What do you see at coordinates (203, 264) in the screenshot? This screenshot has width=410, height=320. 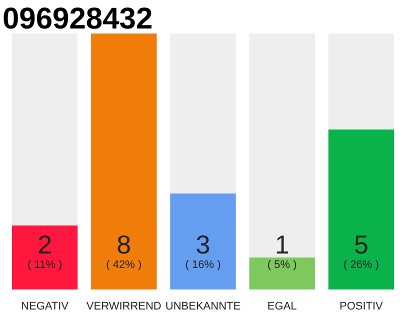 I see `annotation: ( 16% )` at bounding box center [203, 264].